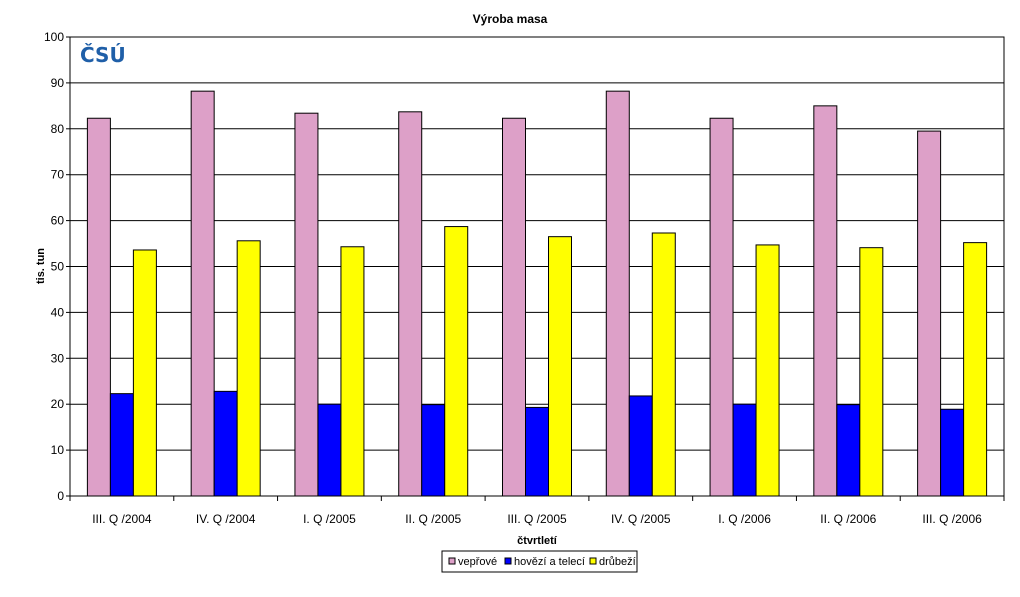  What do you see at coordinates (537, 541) in the screenshot?
I see `x-axis-label: čtvrtletí` at bounding box center [537, 541].